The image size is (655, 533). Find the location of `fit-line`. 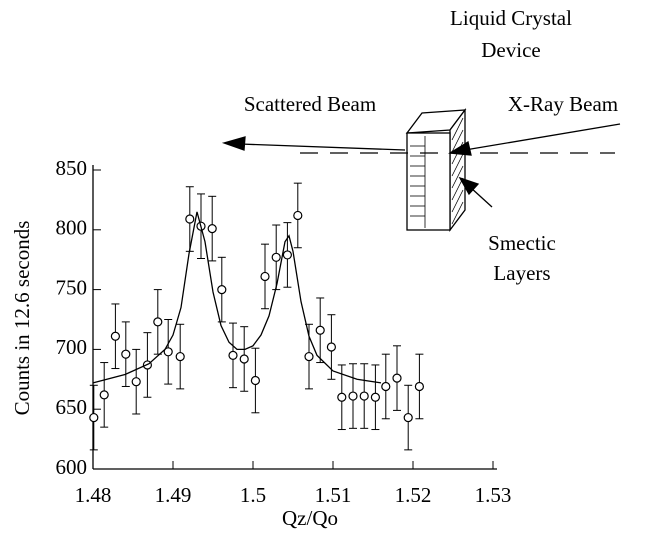

fit-line is located at coordinates (237, 297).